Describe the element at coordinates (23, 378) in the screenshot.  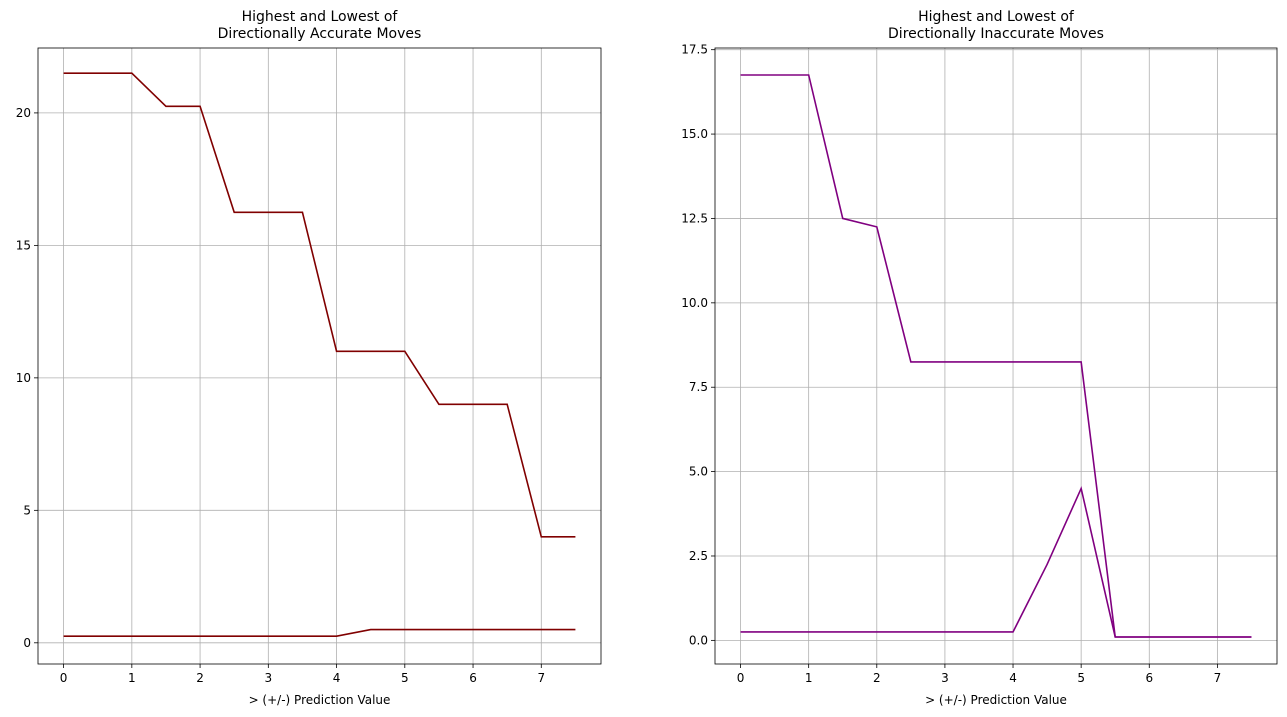
I see `y-tick-label: 10` at that location.